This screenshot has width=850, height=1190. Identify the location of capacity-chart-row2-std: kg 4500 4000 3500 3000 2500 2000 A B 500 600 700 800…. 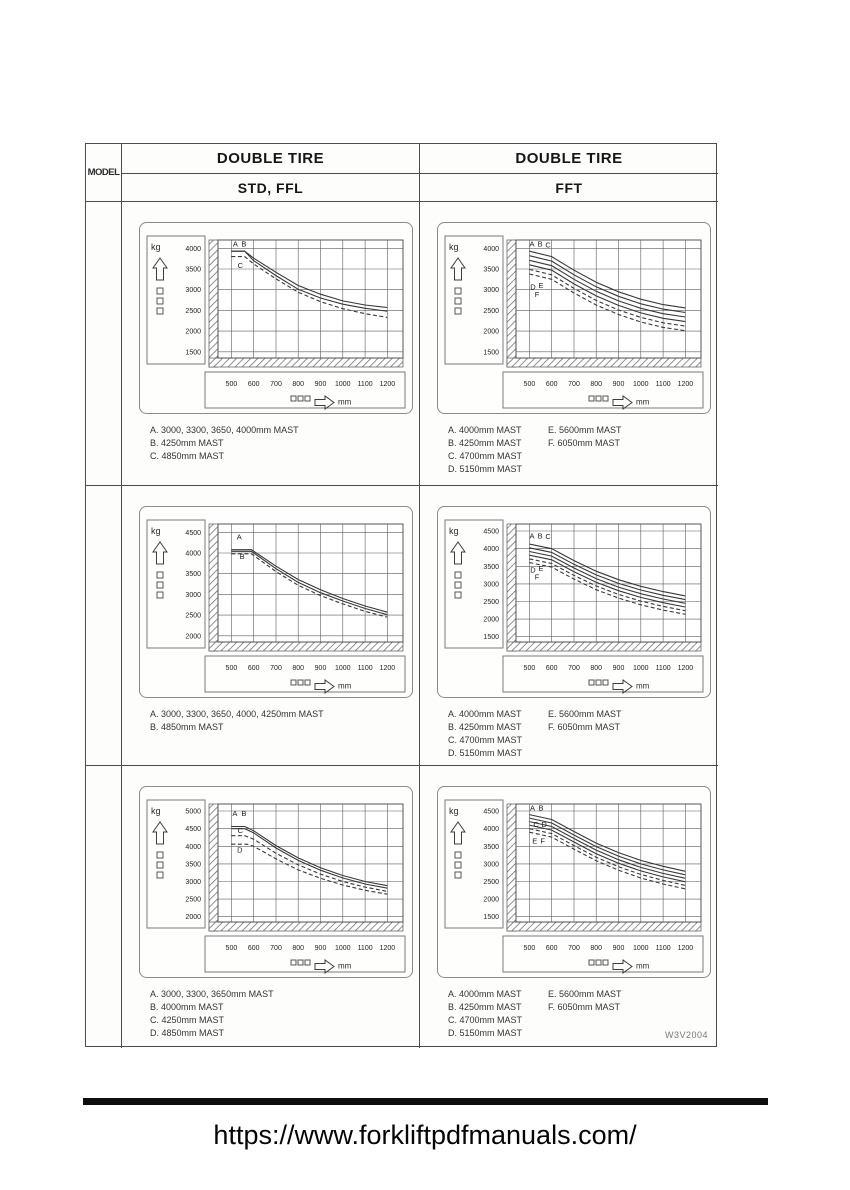
(276, 602).